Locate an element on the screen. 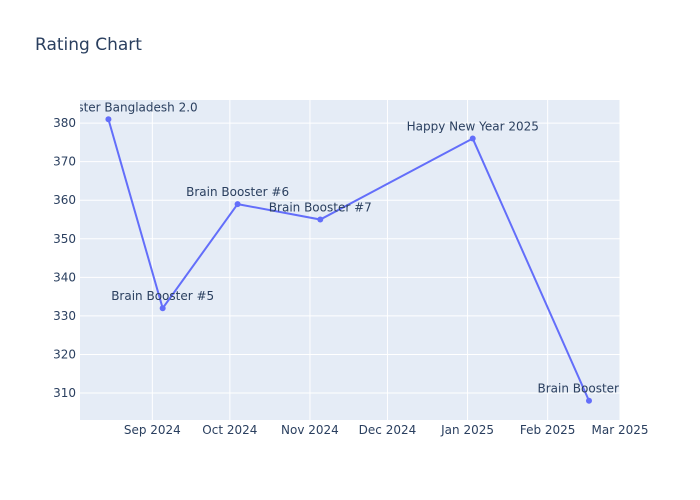 This screenshot has height=500, width=700. y-tick-label: 370 is located at coordinates (64, 162).